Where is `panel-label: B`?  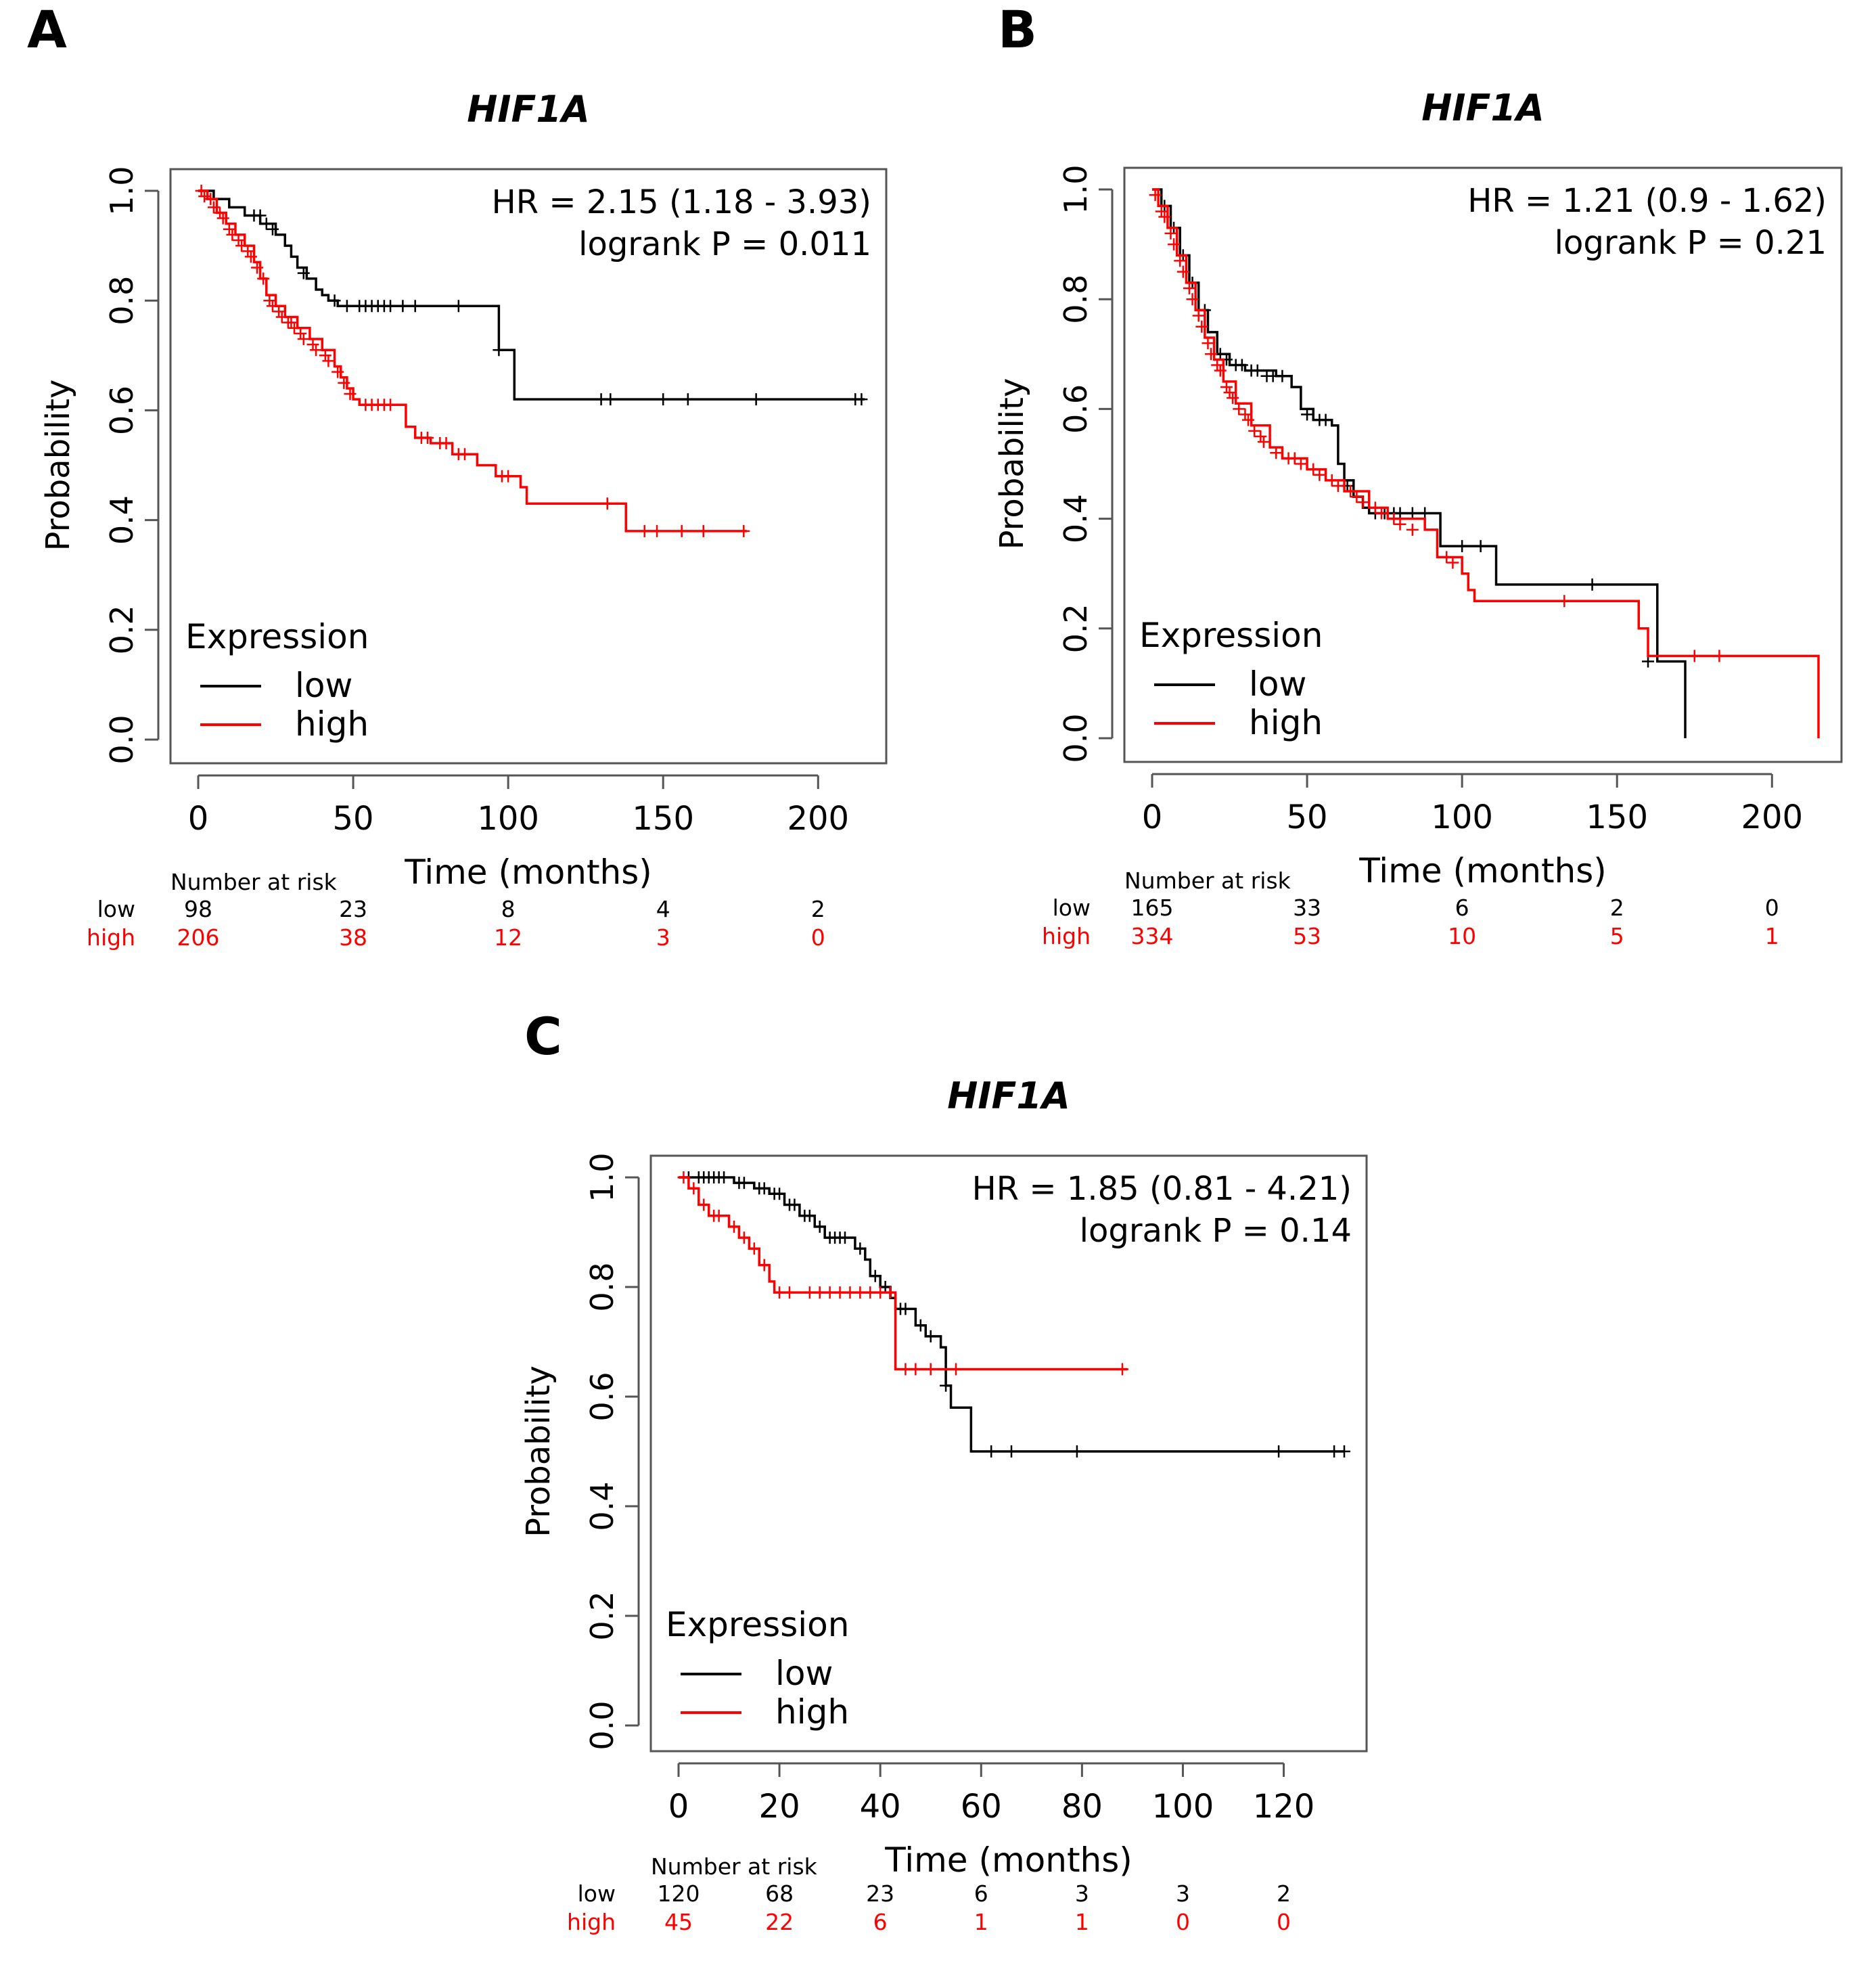 panel-label: B is located at coordinates (1018, 30).